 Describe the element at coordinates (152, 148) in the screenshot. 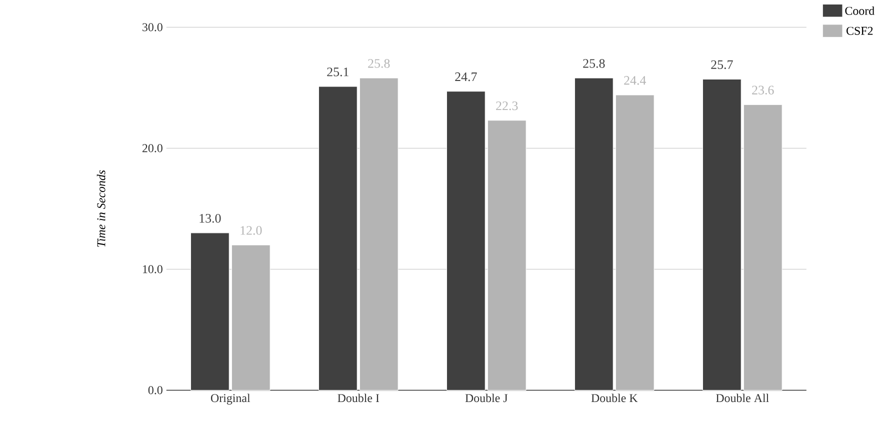

I see `y-tick-label: 20.0` at that location.